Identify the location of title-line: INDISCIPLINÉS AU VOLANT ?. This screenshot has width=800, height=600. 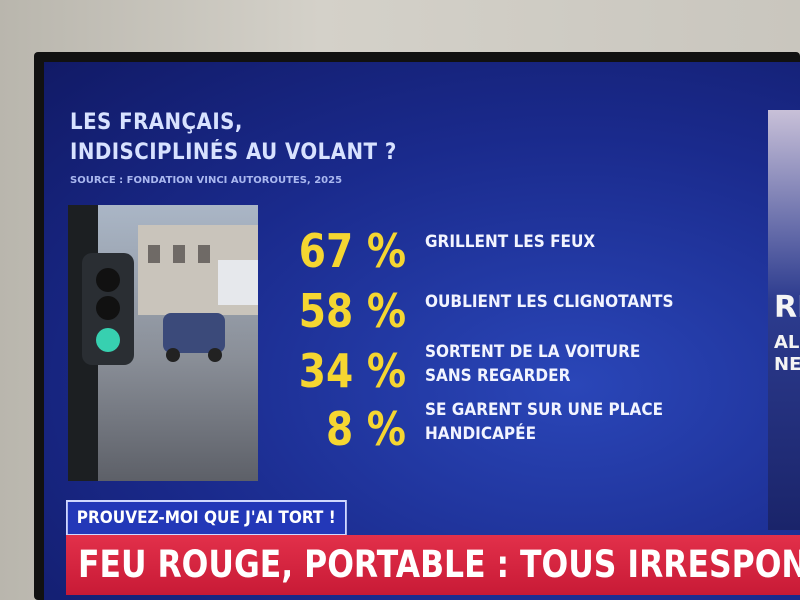
(233, 152).